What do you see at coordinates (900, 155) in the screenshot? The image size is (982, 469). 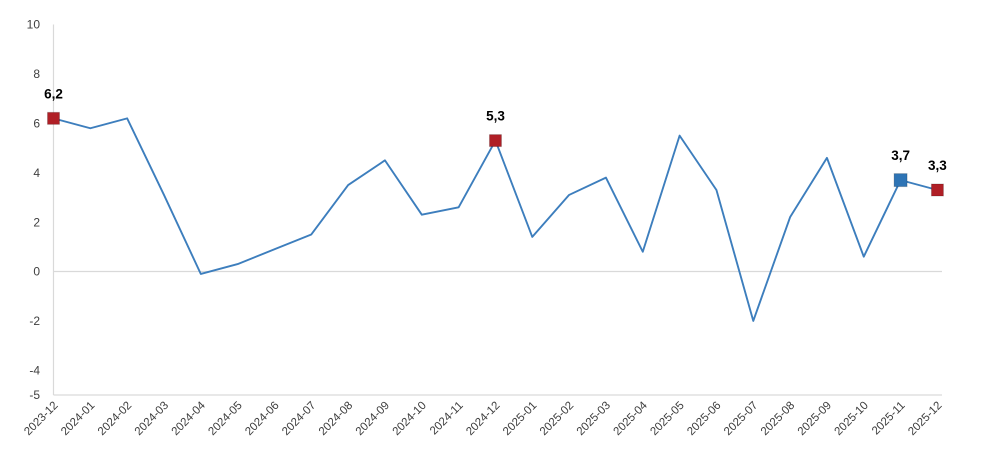 I see `data-point-label: 3,7` at bounding box center [900, 155].